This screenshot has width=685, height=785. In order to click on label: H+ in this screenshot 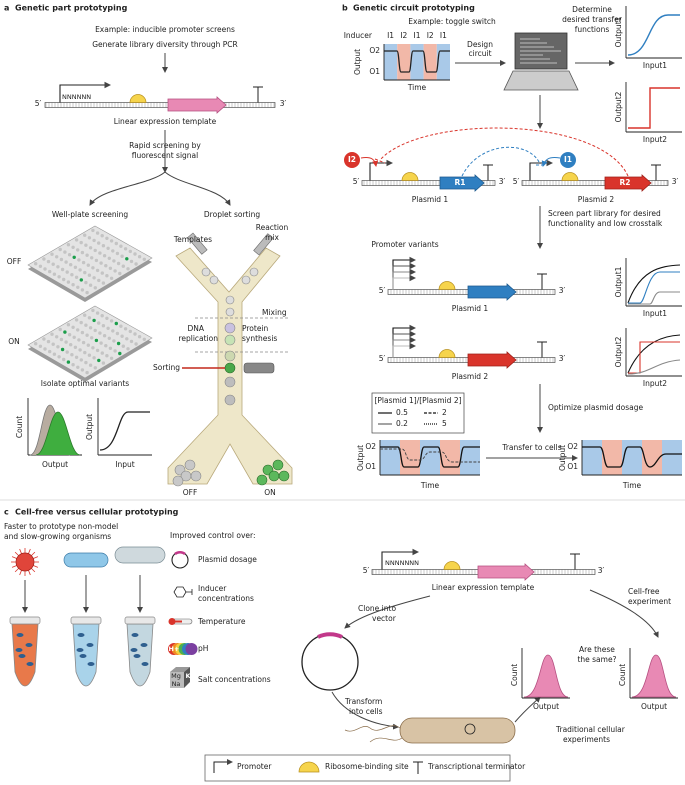, I will do `click(174, 649)`.